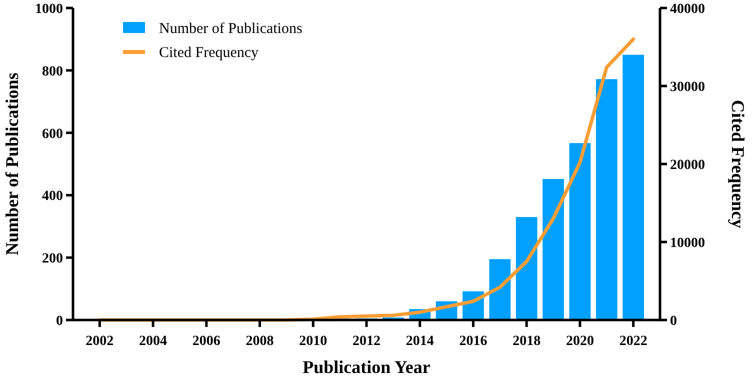 This screenshot has height=381, width=754. Describe the element at coordinates (673, 321) in the screenshot. I see `y2-tick-label: 0` at that location.